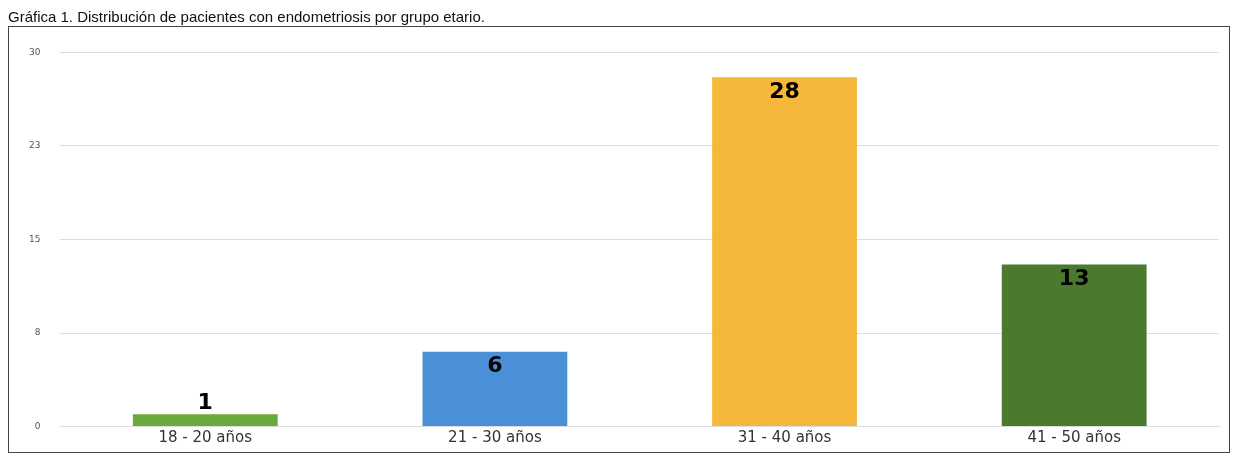 Image resolution: width=1238 pixels, height=471 pixels. What do you see at coordinates (205, 401) in the screenshot?
I see `data-label: 1` at bounding box center [205, 401].